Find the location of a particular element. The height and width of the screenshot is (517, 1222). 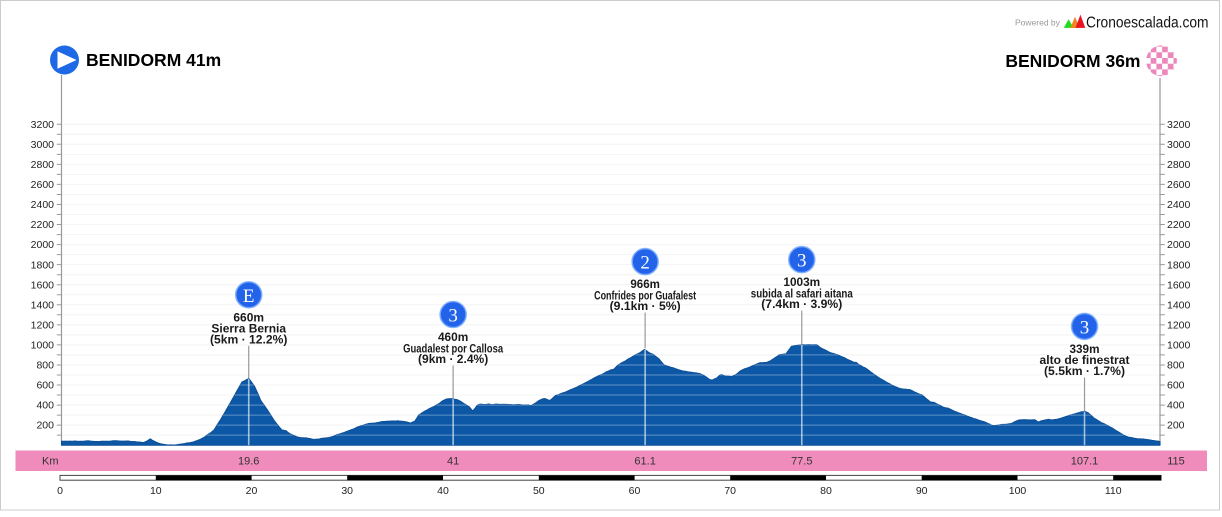

svg-text: Guadalest por Callosa is located at coordinates (453, 349).